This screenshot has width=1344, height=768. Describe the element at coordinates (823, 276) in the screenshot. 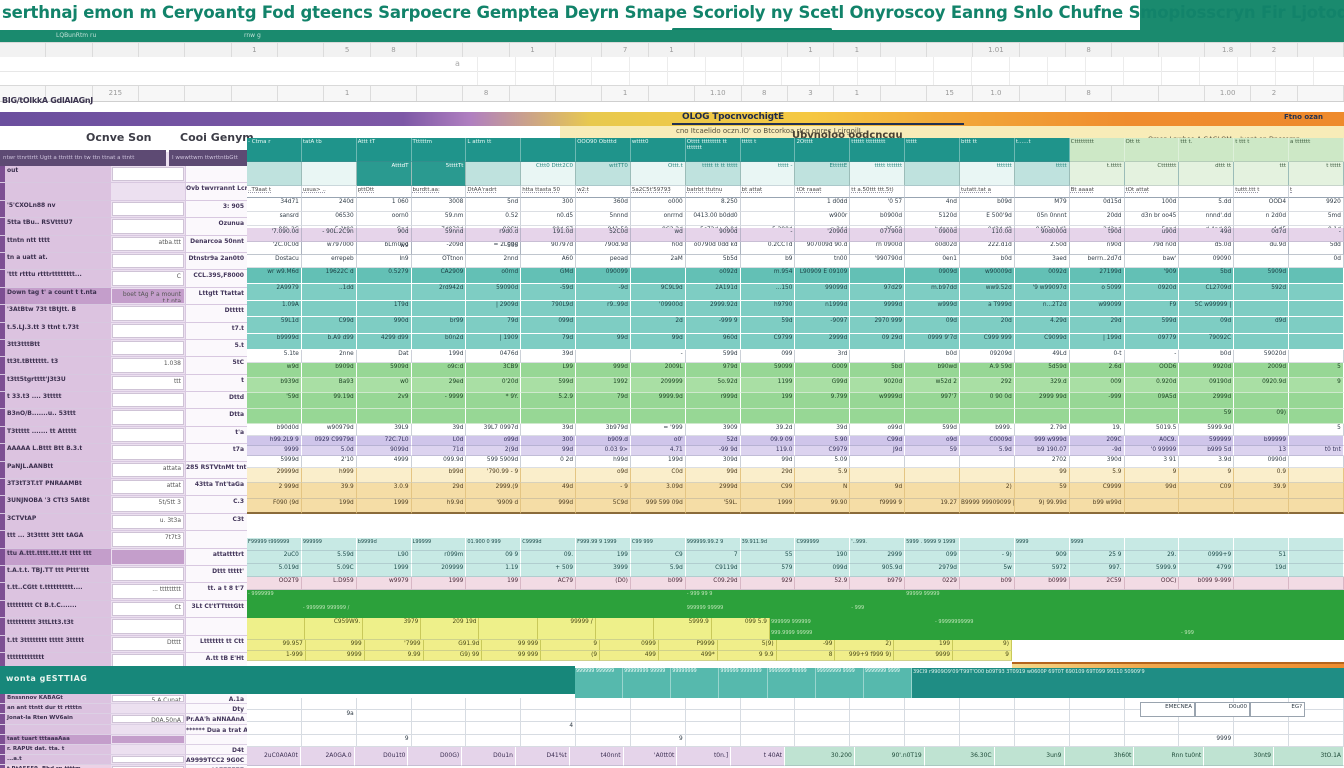

I see `grid-cell: L90909 E 09109` at that location.